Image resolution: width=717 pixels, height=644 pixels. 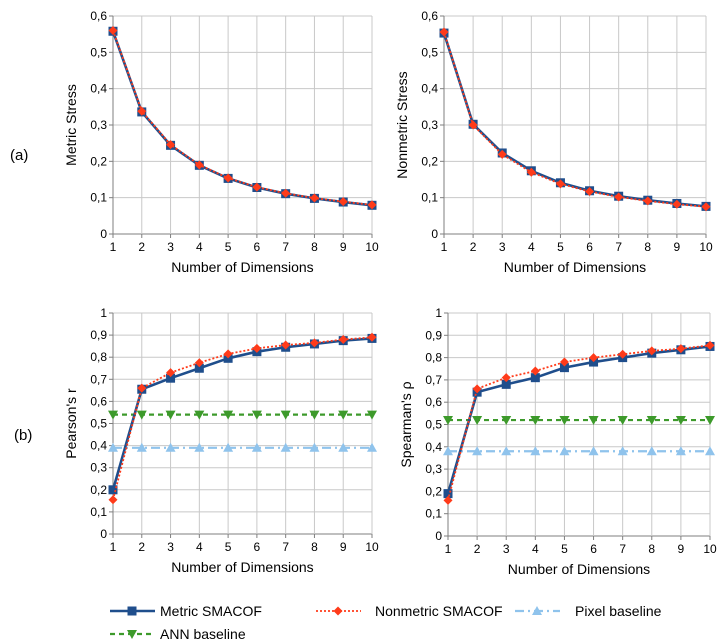 What do you see at coordinates (372, 547) in the screenshot?
I see `x-tick-label: 10` at bounding box center [372, 547].